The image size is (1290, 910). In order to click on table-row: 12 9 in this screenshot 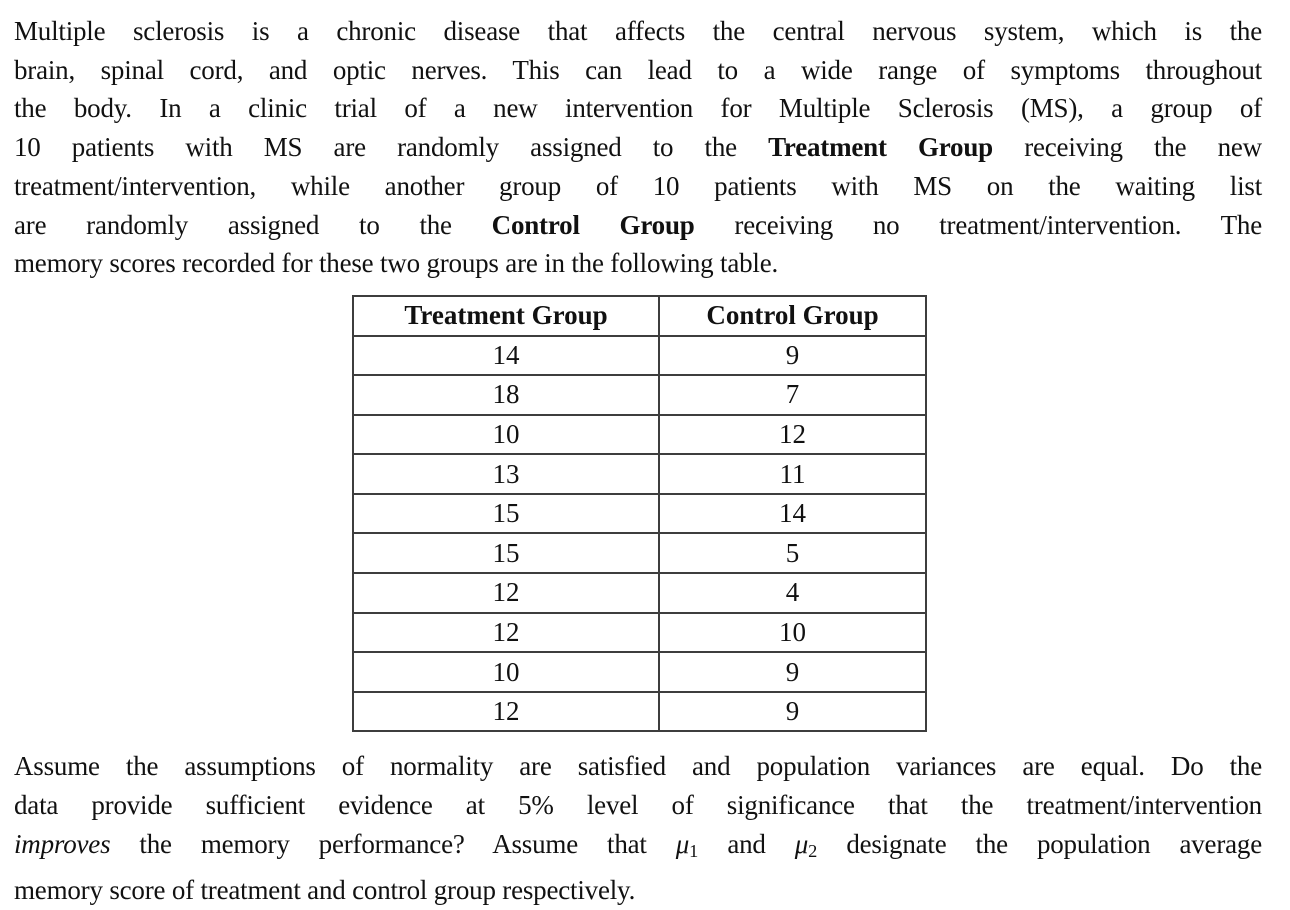, I will do `click(639, 711)`.